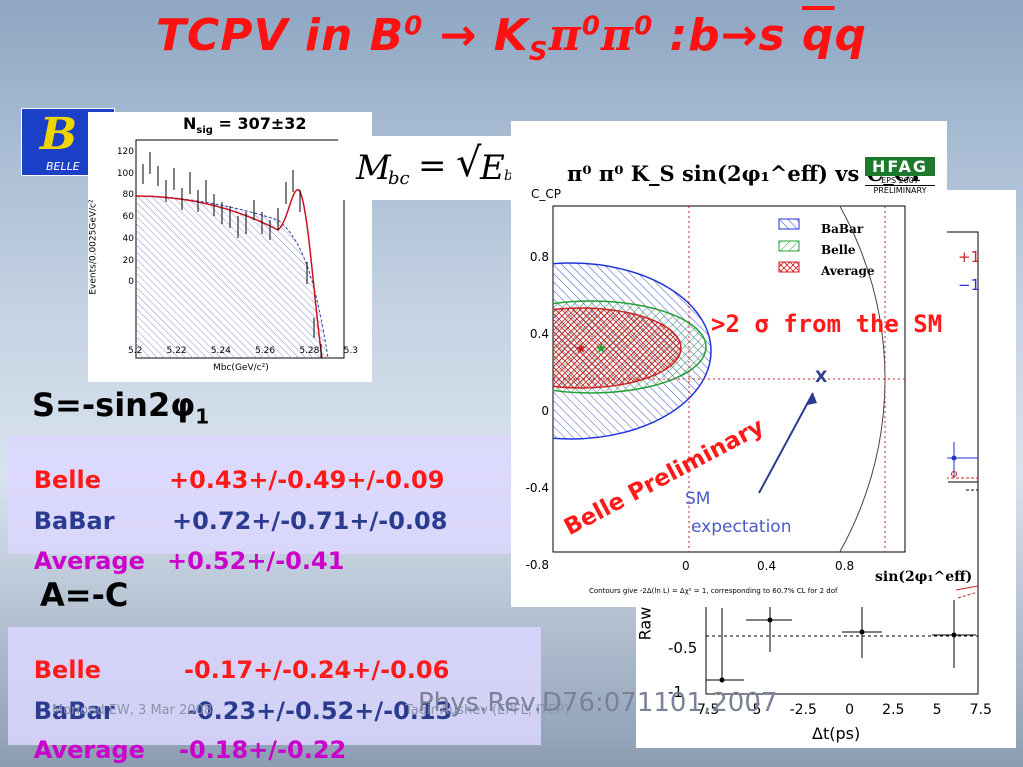 The width and height of the screenshot is (1023, 767). I want to click on mbc-plot-canvas, so click(240, 249).